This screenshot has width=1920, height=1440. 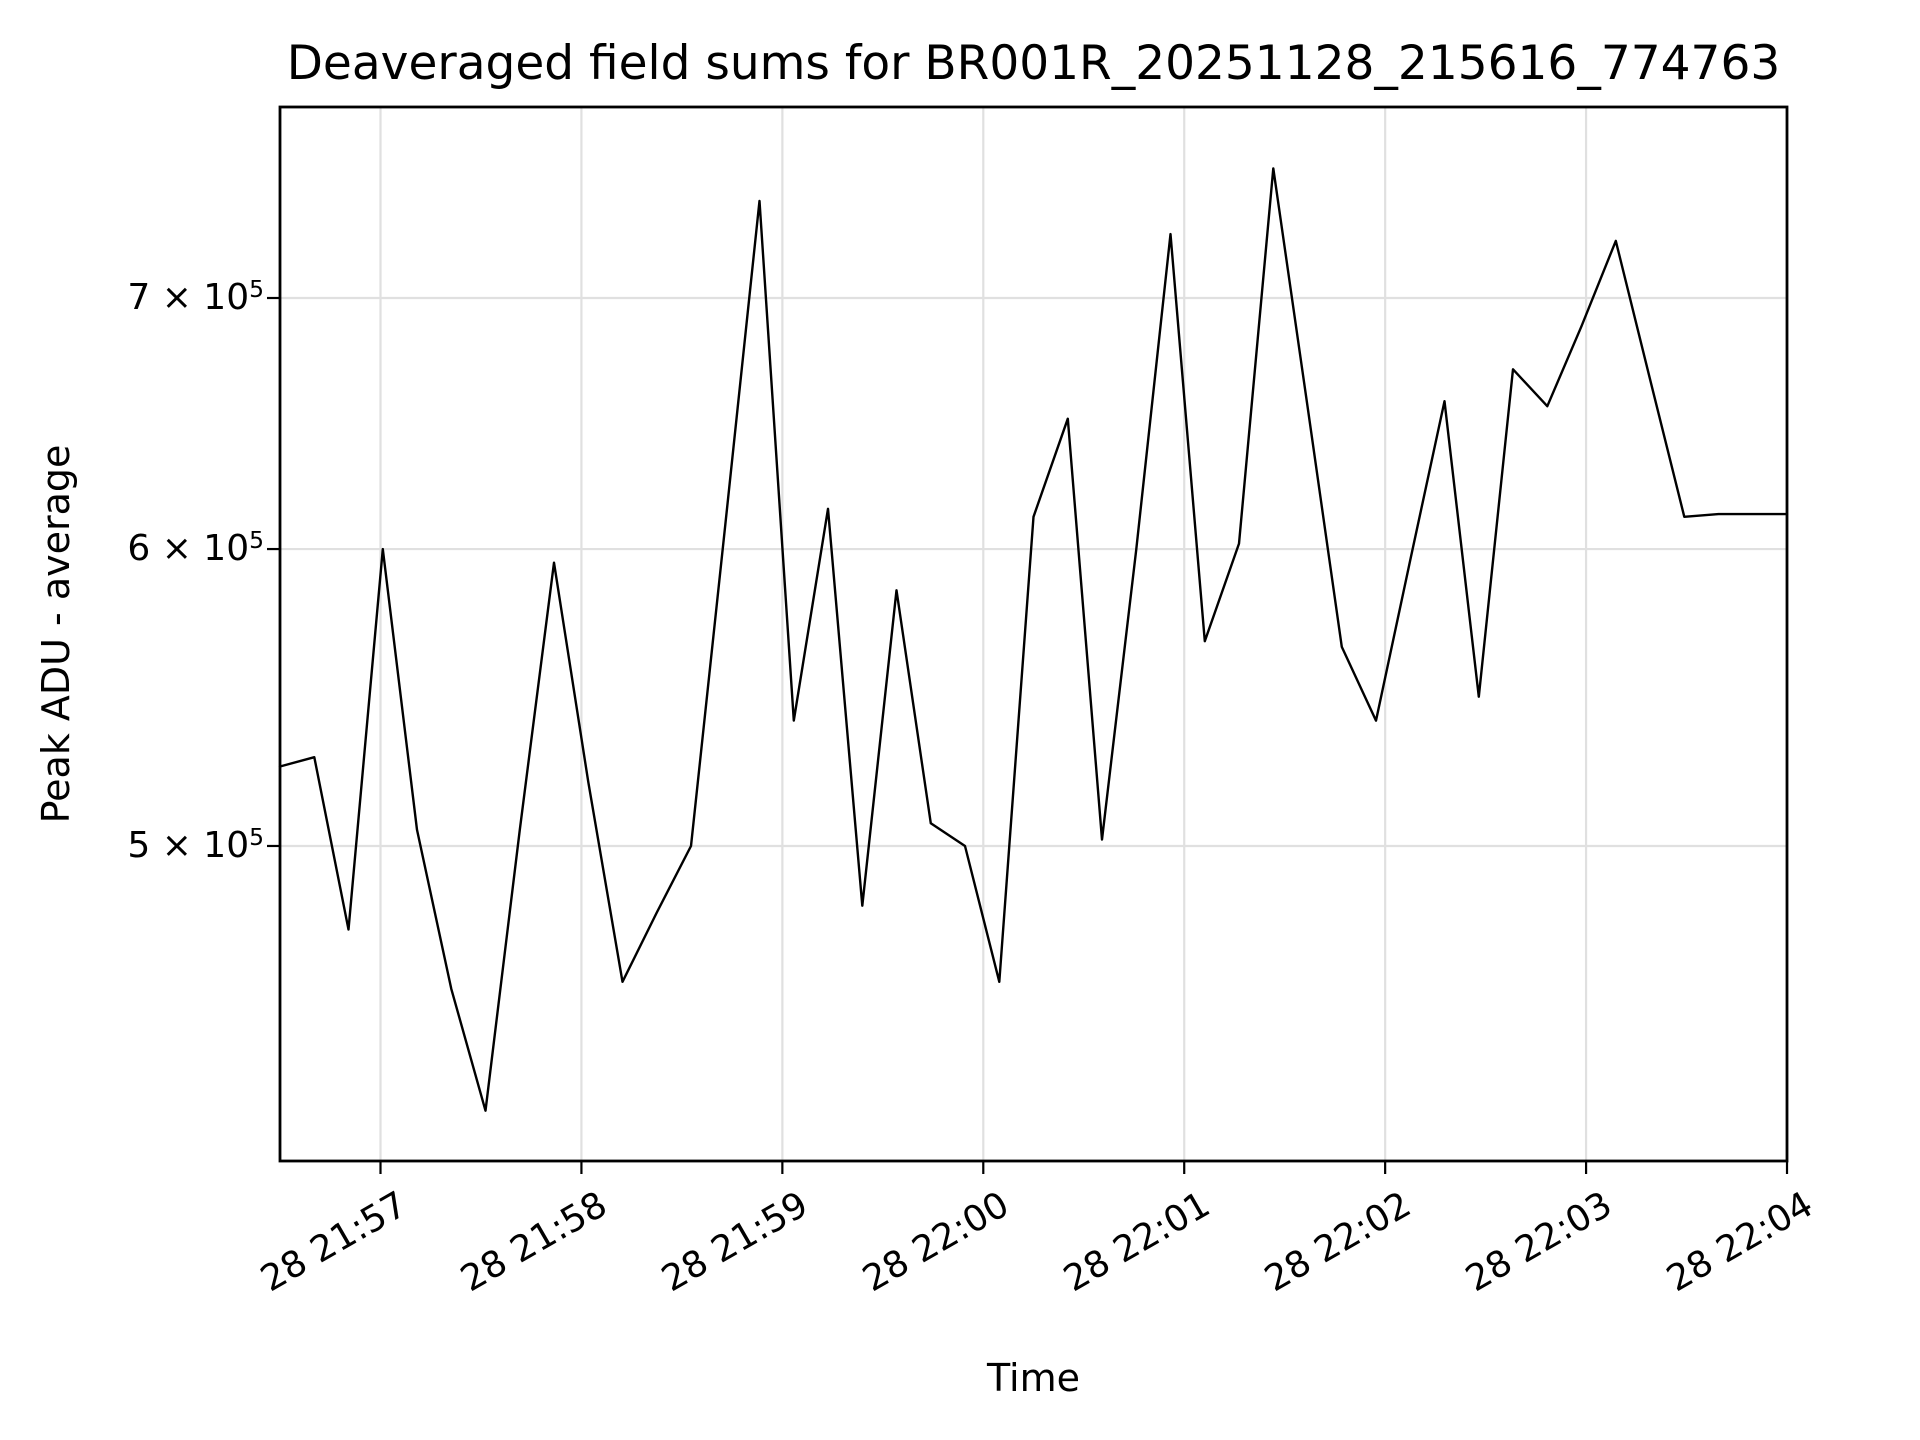 I want to click on x-axis-label: Time, so click(x=1033, y=1378).